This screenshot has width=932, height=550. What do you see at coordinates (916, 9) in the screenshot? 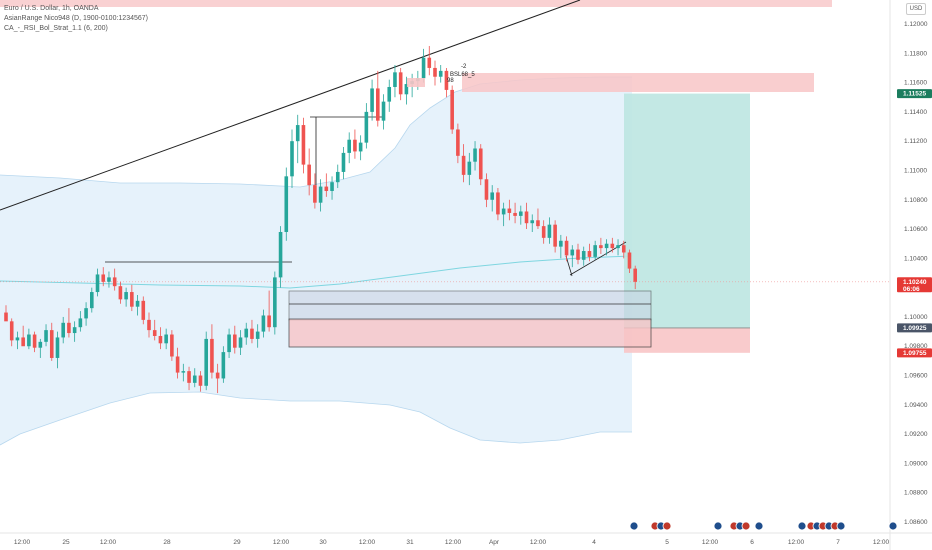
I see `currency-button: USD` at bounding box center [916, 9].